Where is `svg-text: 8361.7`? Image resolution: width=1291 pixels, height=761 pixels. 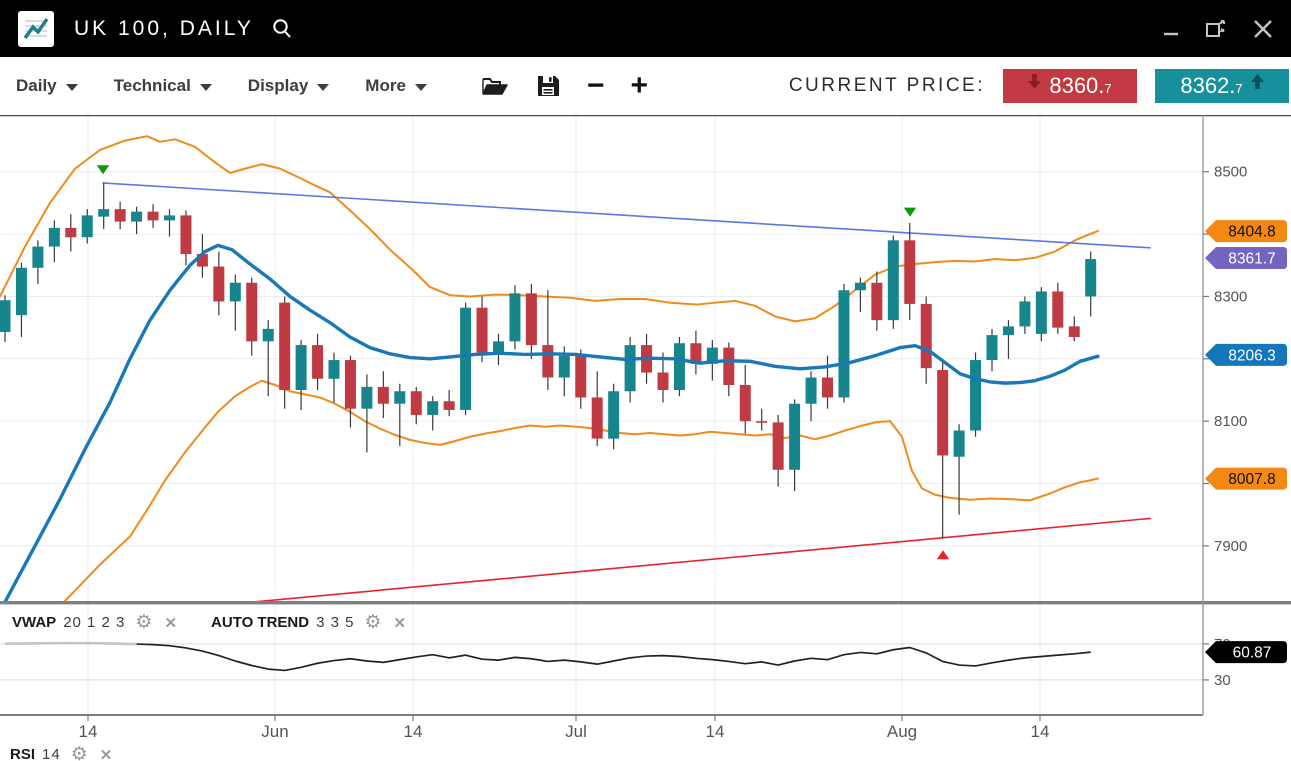
svg-text: 8361.7 is located at coordinates (1251, 258).